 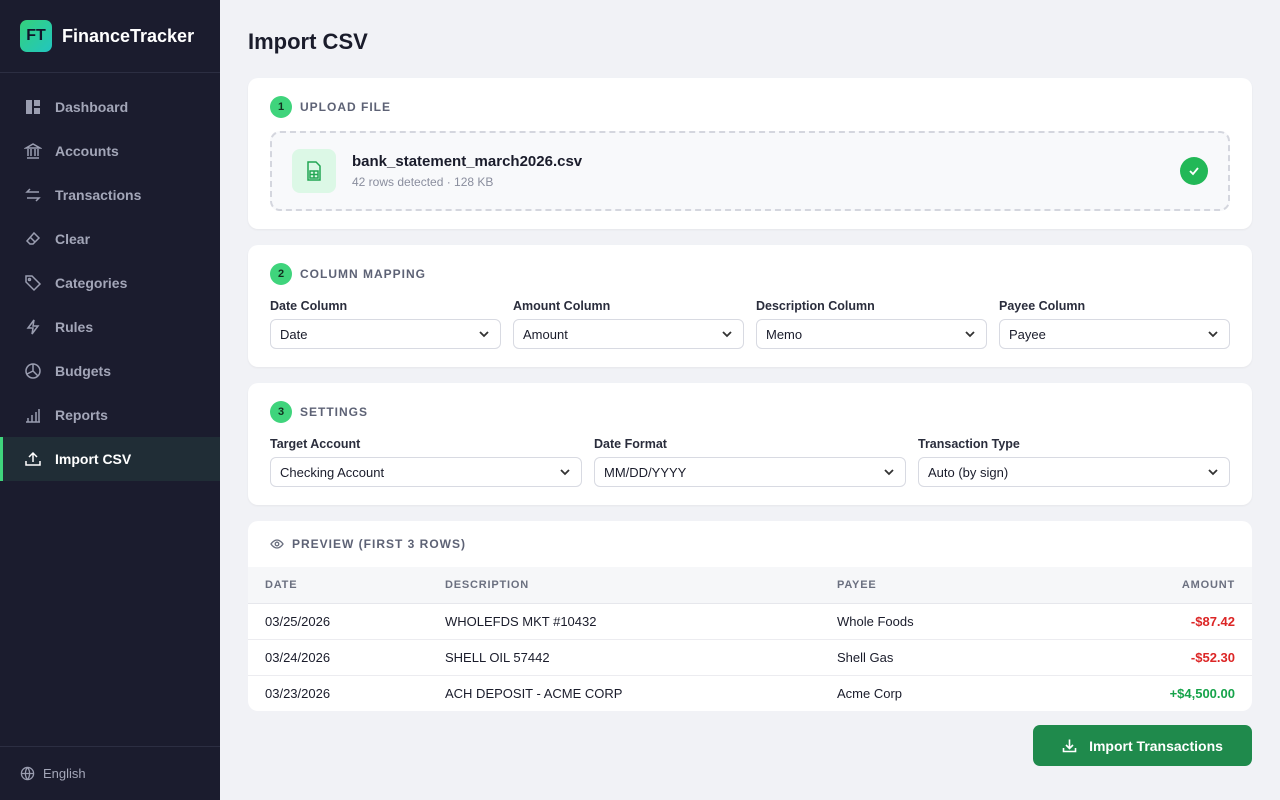 I want to click on cell-amount: -$87.42, so click(x=1144, y=621).